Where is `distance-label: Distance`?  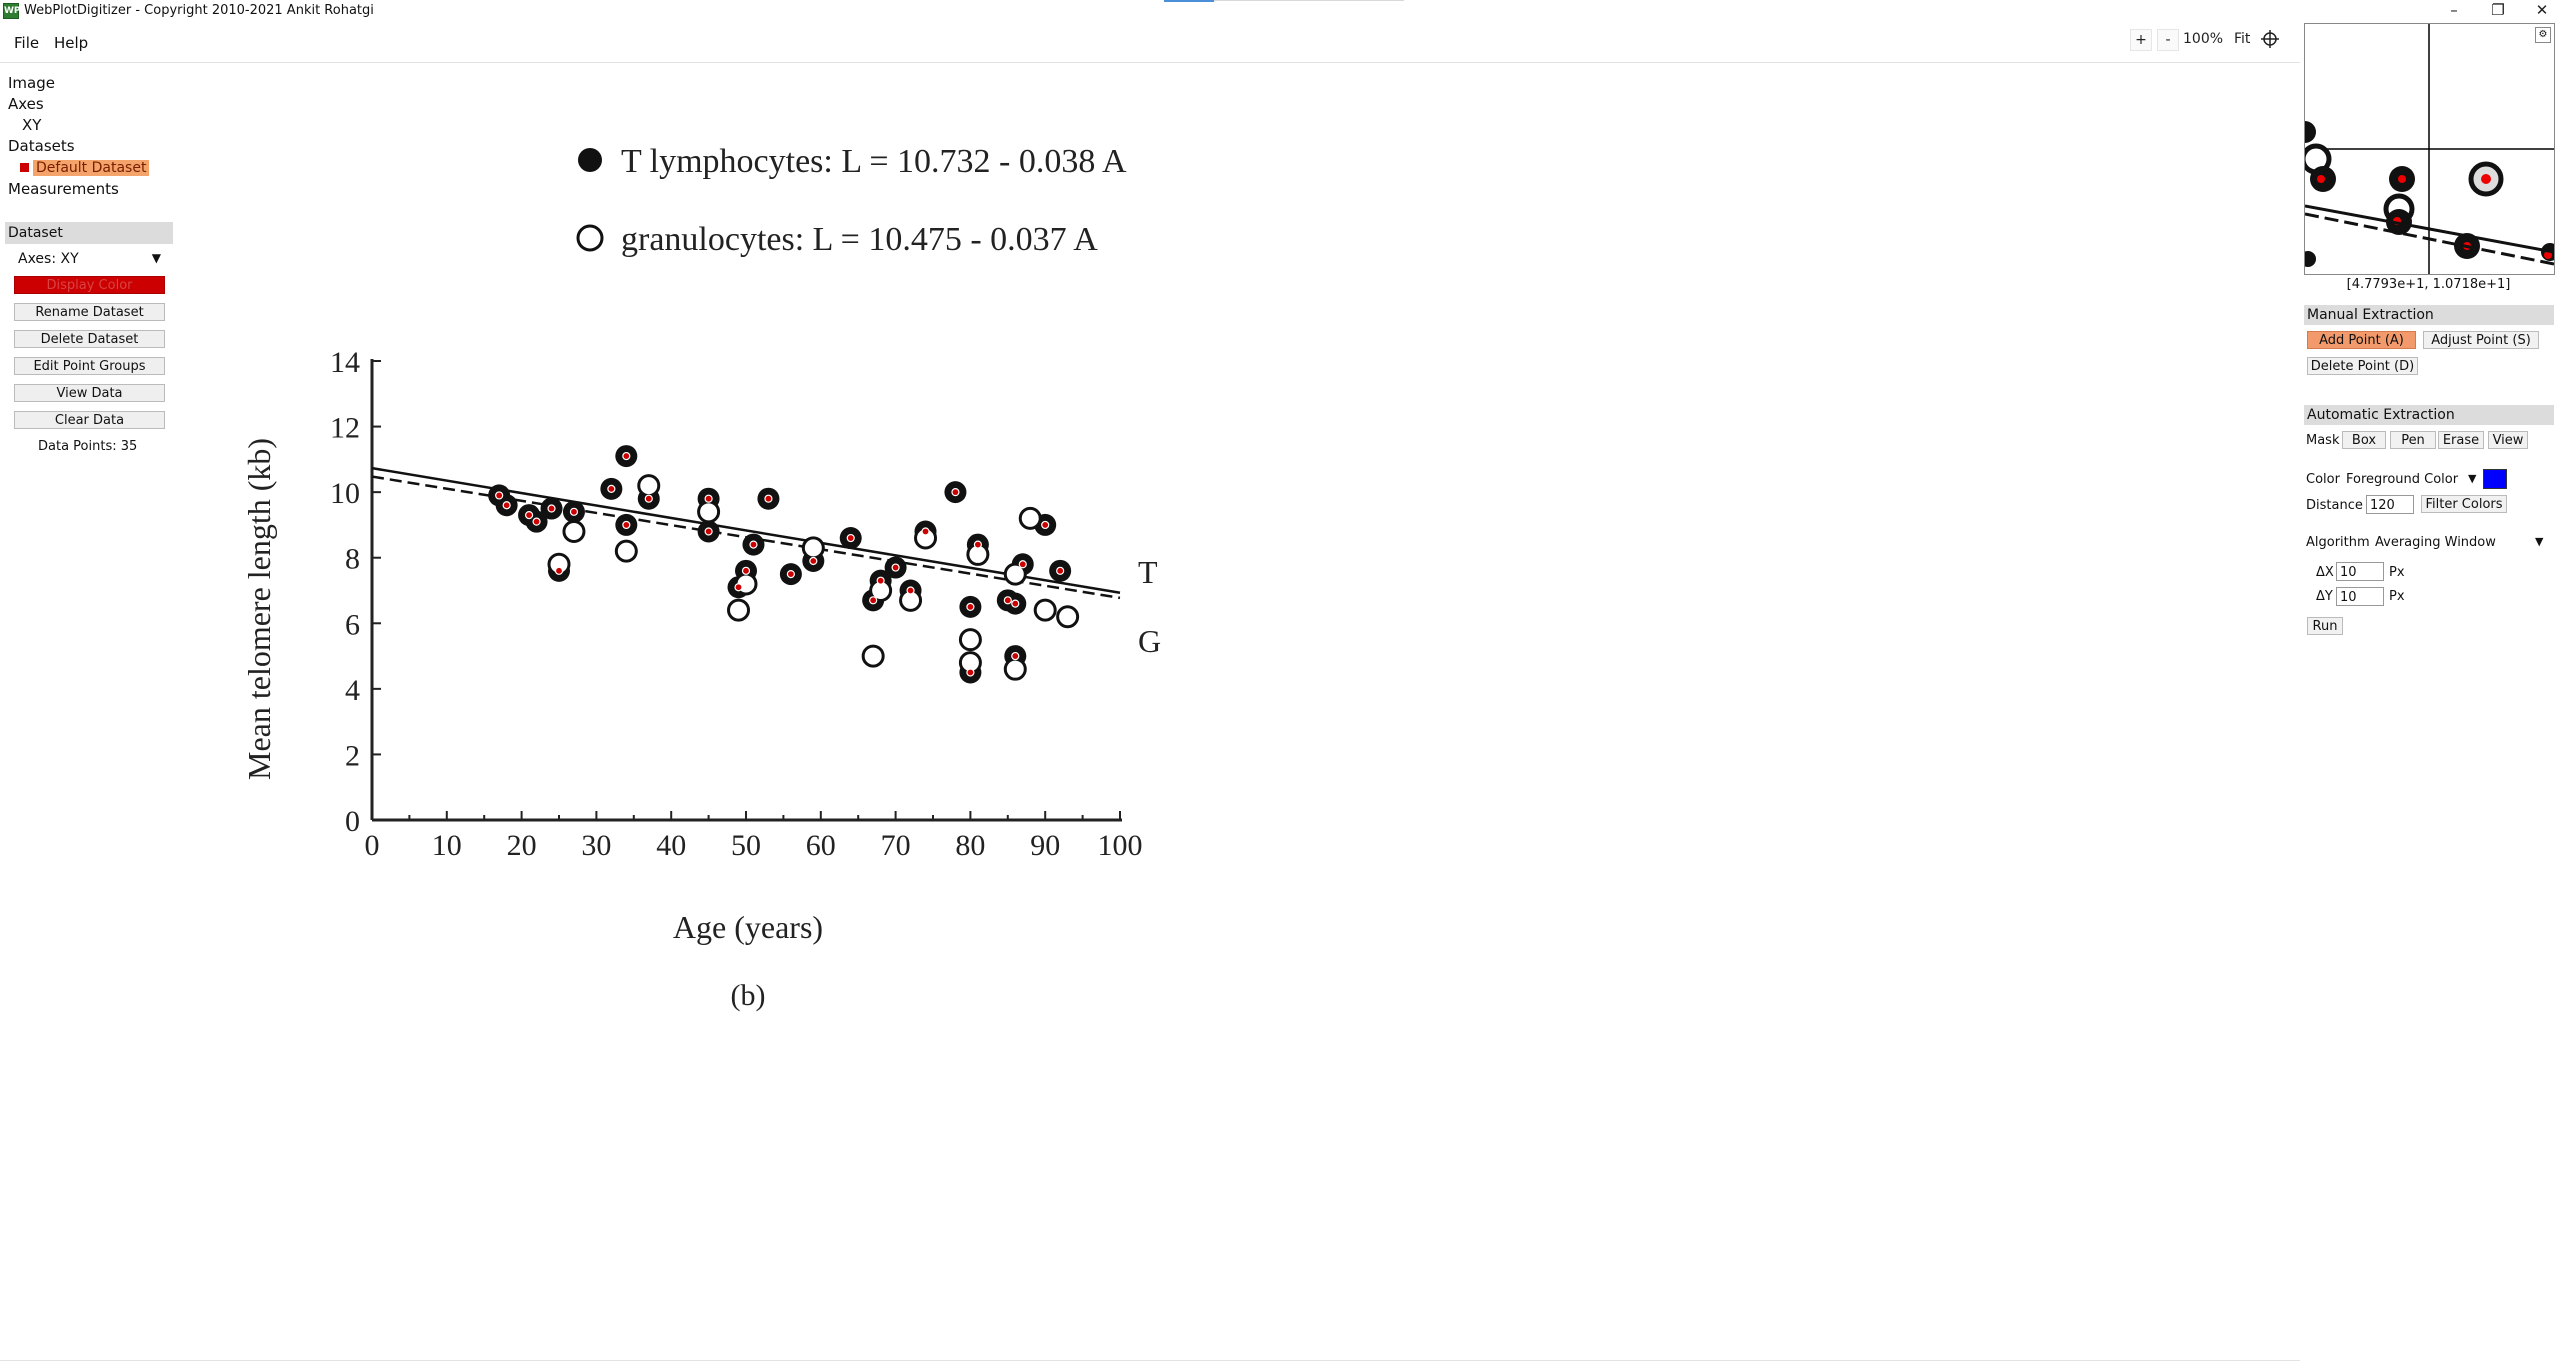 distance-label: Distance is located at coordinates (2334, 505).